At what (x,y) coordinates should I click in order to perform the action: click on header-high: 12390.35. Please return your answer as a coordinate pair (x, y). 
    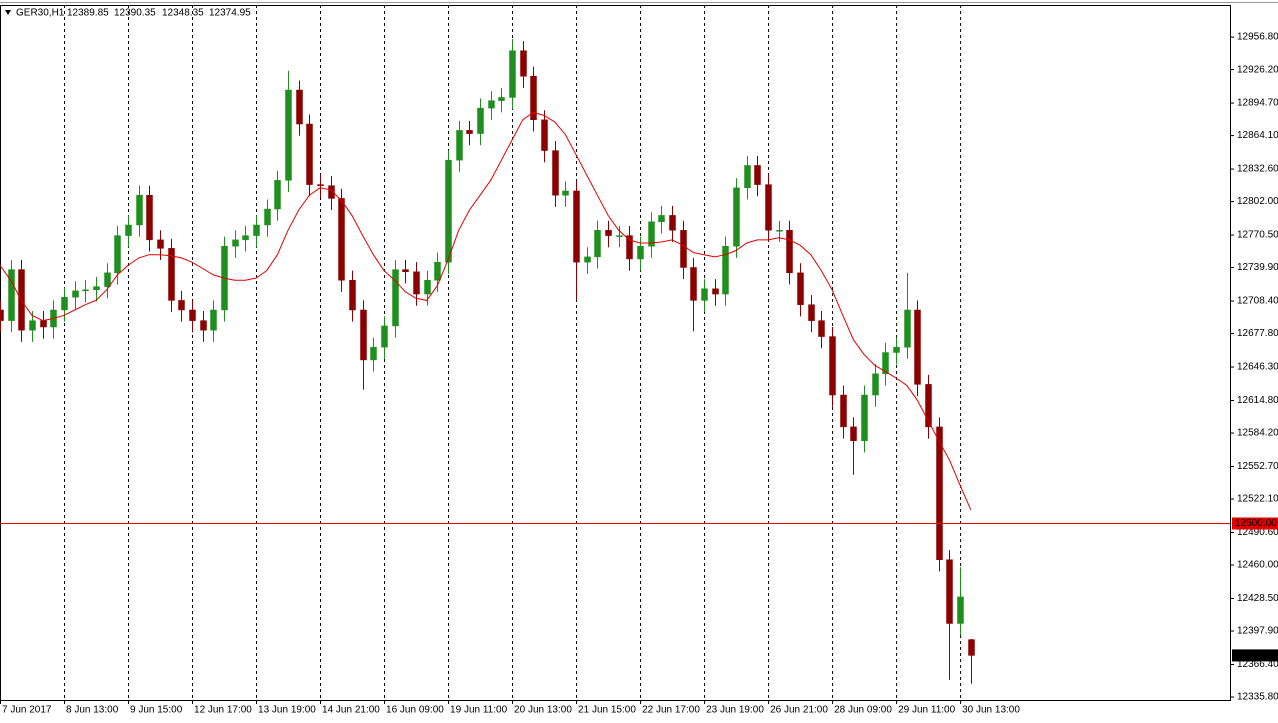
    Looking at the image, I should click on (135, 13).